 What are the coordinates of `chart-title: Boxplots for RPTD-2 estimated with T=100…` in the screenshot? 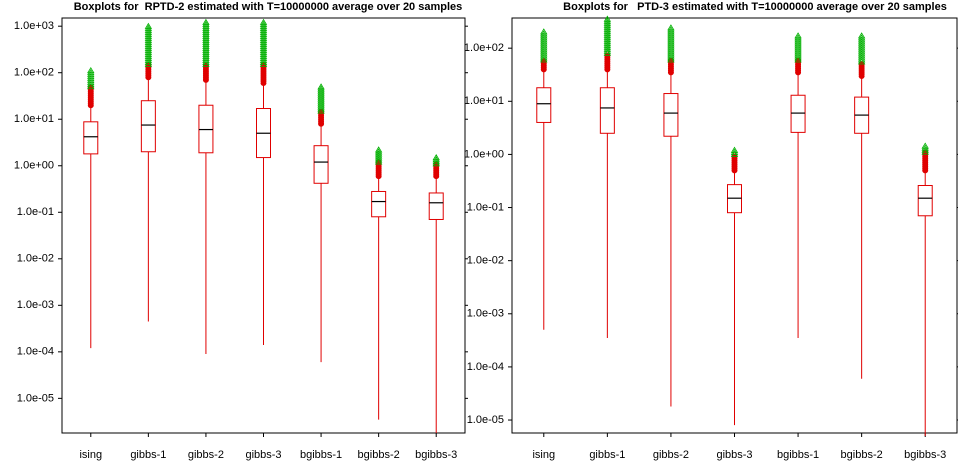 It's located at (268, 7).